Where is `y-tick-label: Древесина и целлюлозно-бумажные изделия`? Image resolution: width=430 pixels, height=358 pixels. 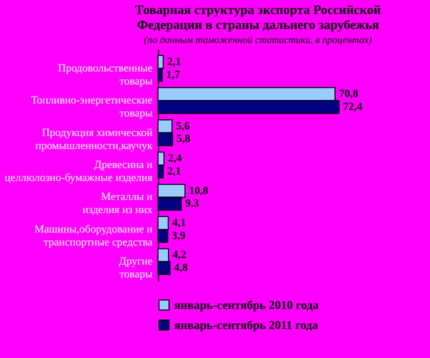
y-tick-label: Древесина и целлюлозно-бумажные изделия is located at coordinates (78, 171).